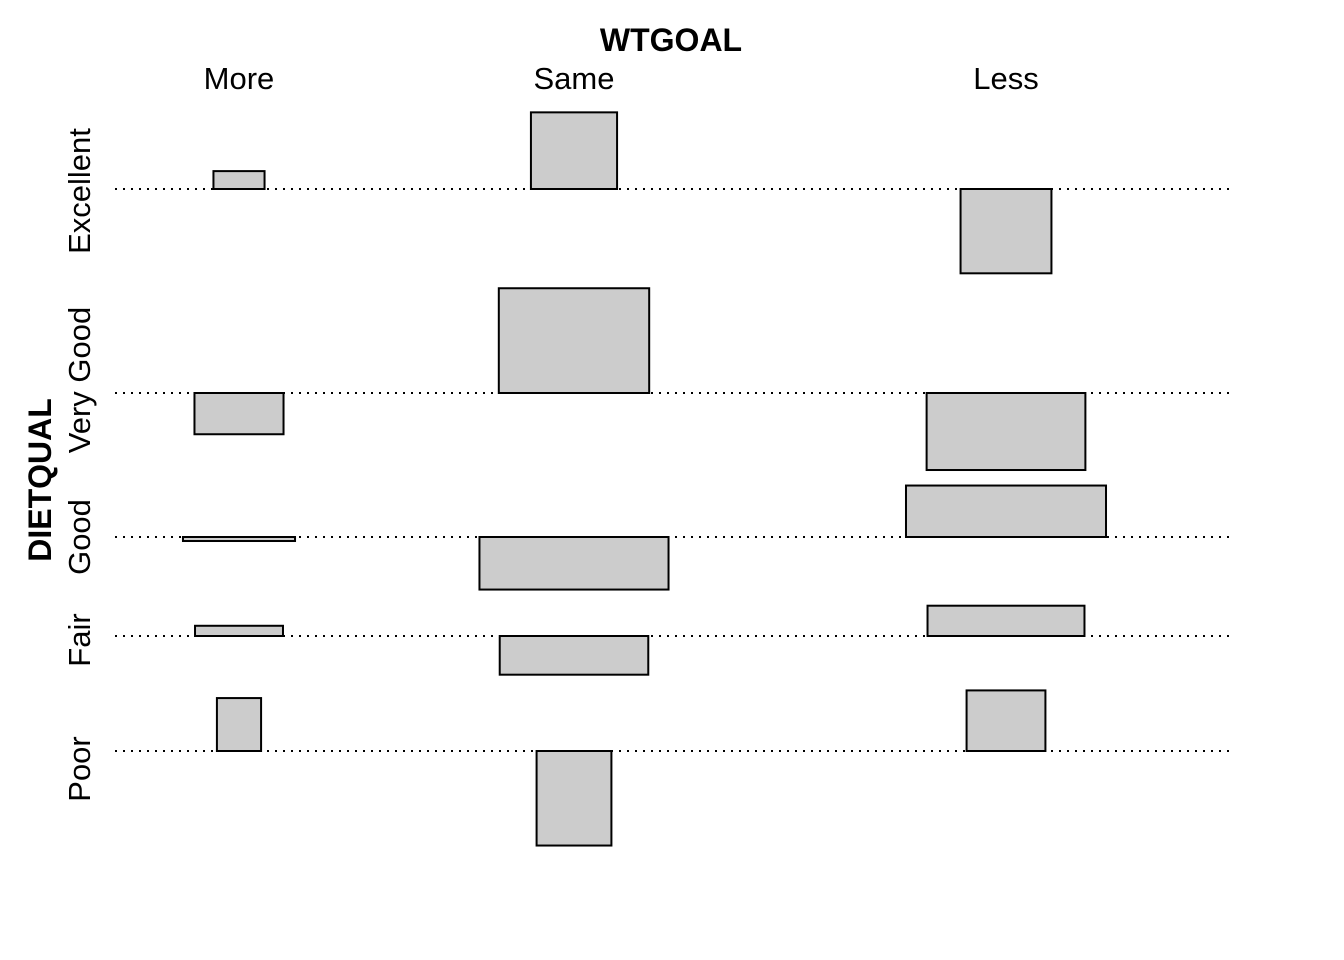  Describe the element at coordinates (1005, 78) in the screenshot. I see `column-label-less: Less` at that location.